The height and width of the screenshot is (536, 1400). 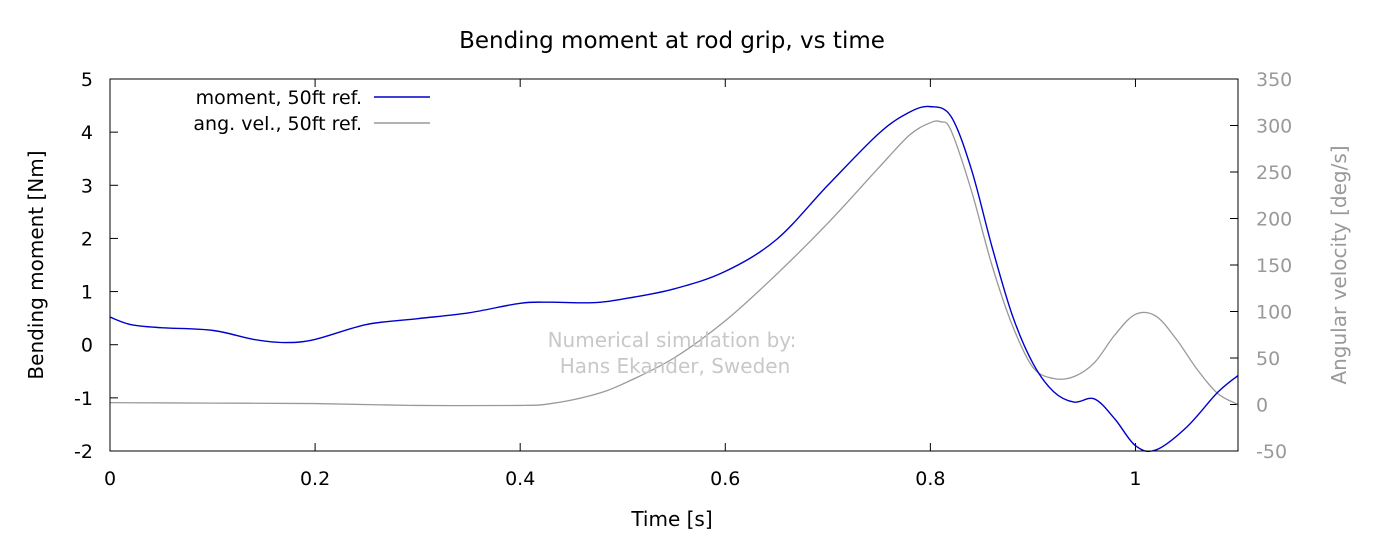 I want to click on x-axis-label: Time [s], so click(x=671, y=519).